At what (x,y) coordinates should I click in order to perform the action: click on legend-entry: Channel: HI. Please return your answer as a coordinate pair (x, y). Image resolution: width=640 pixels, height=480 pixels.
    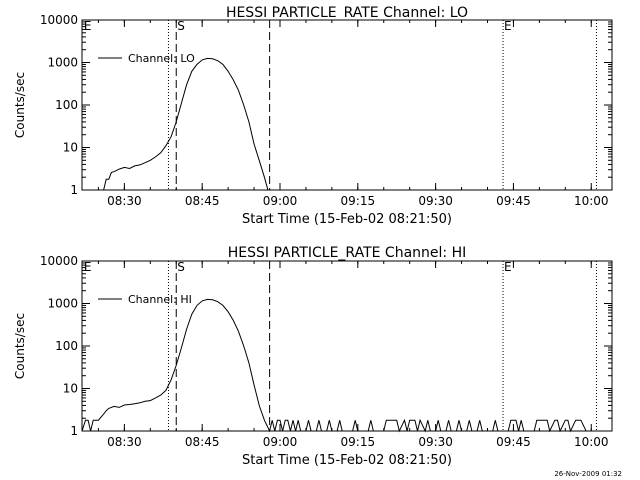
    Looking at the image, I should click on (160, 299).